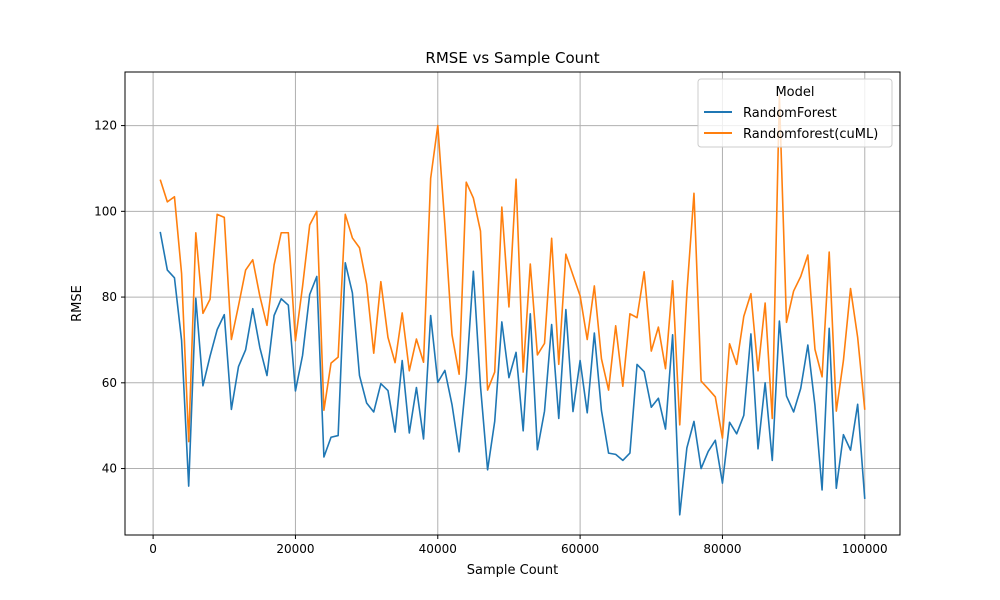 This screenshot has height=600, width=1000. Describe the element at coordinates (109, 383) in the screenshot. I see `y-tick-label: 60` at that location.